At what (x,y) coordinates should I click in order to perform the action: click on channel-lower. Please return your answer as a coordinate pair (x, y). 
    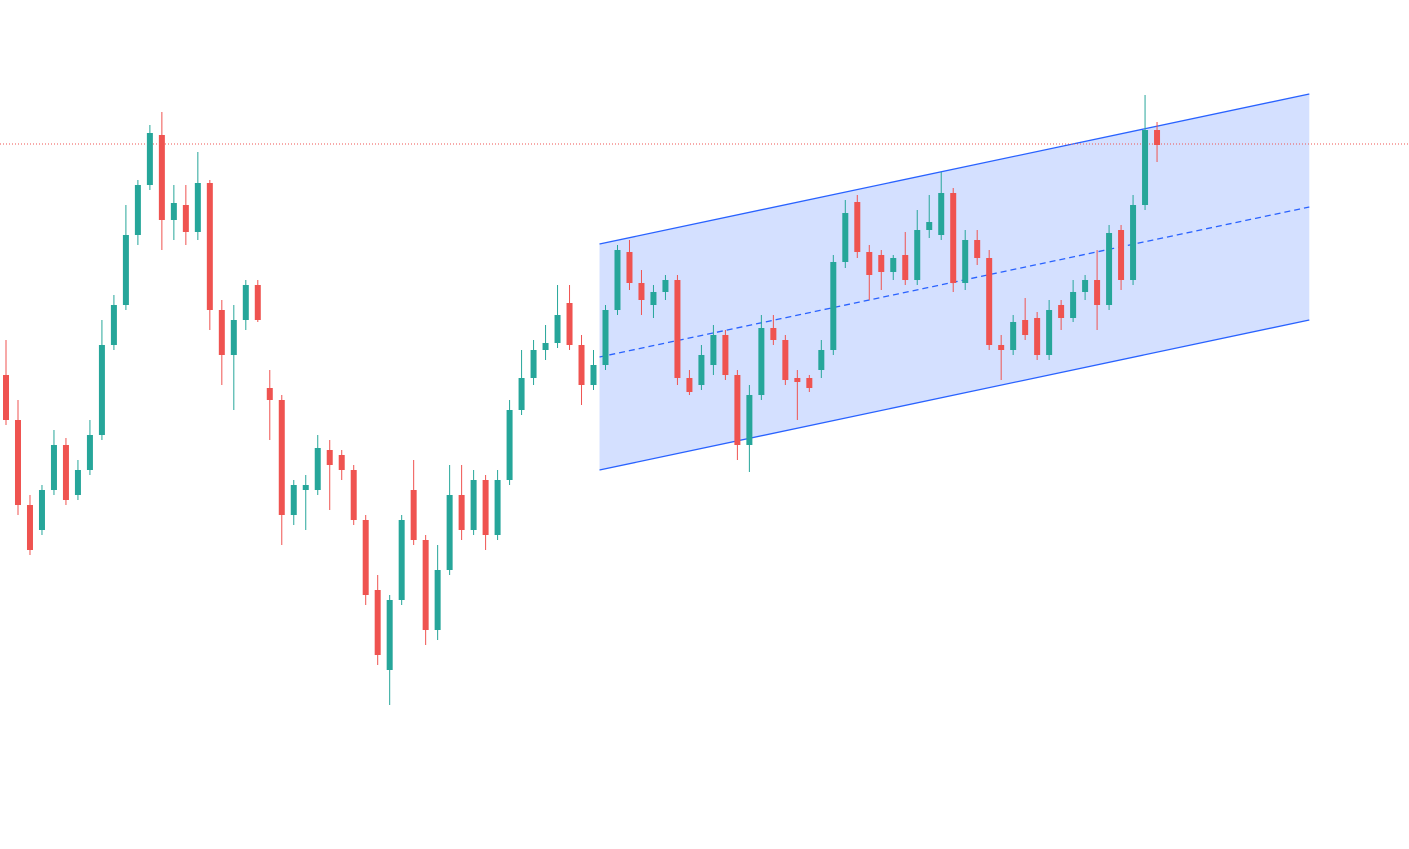
    Looking at the image, I should click on (954, 395).